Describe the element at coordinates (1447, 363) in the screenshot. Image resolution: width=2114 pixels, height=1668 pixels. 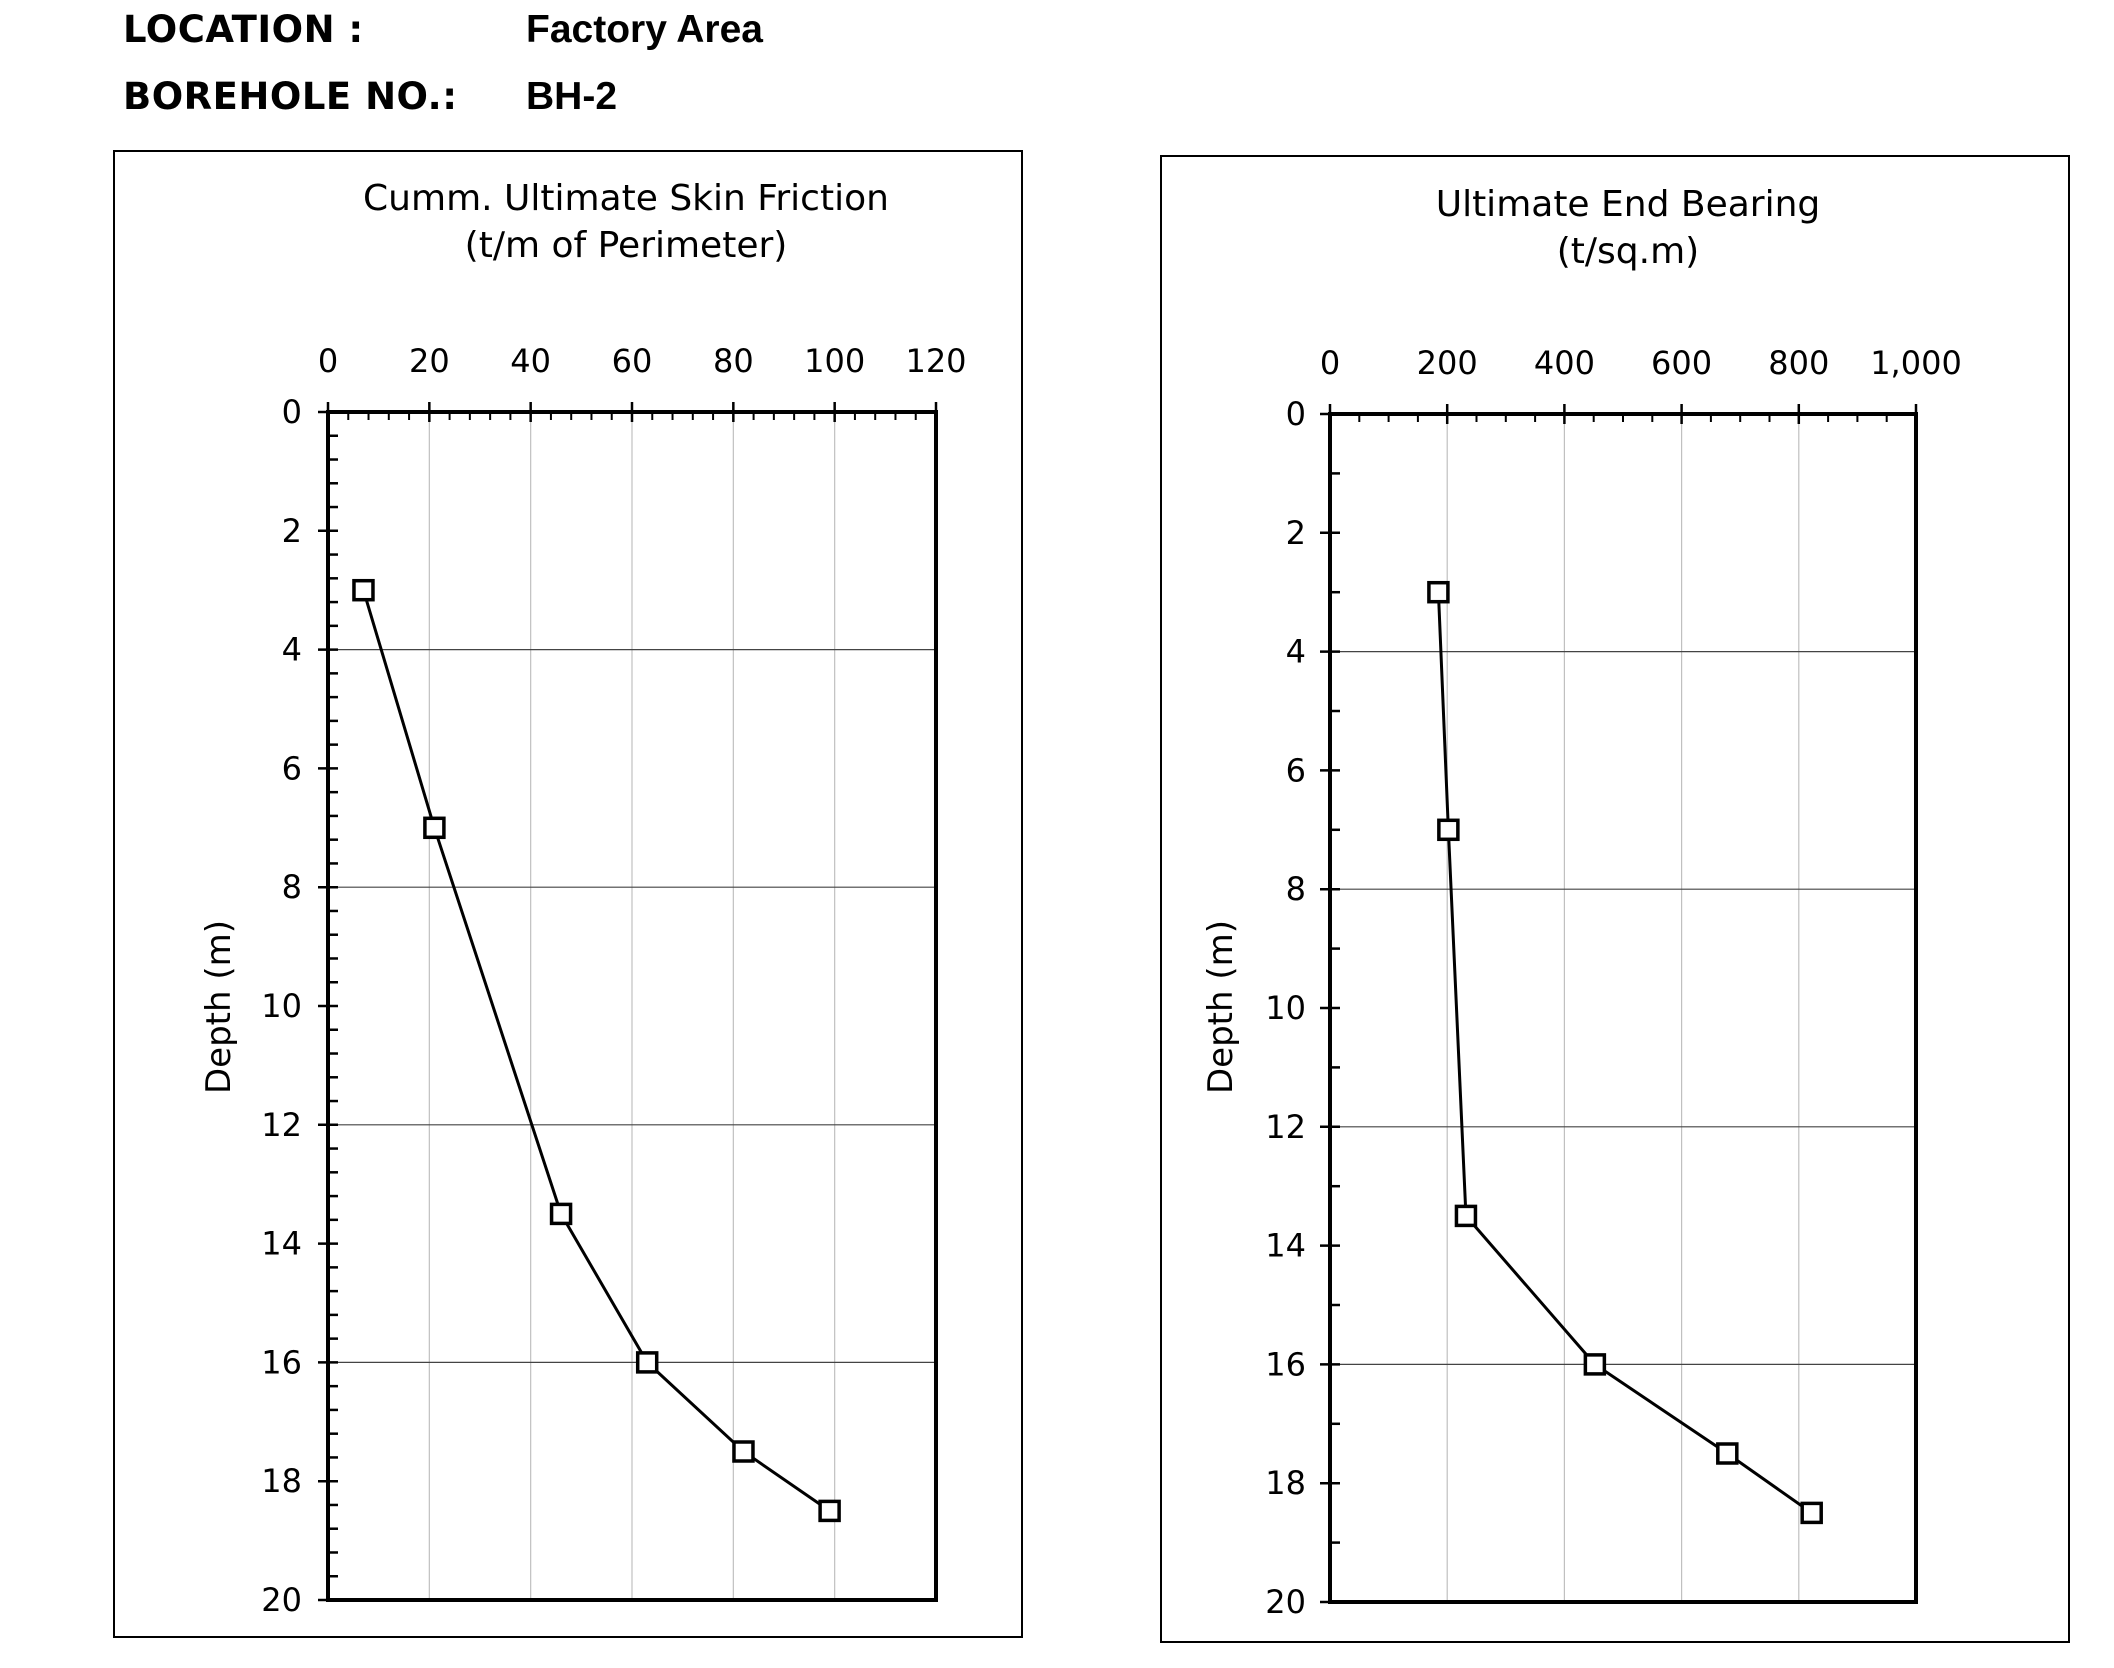
I see `x-tick-label: 200` at that location.